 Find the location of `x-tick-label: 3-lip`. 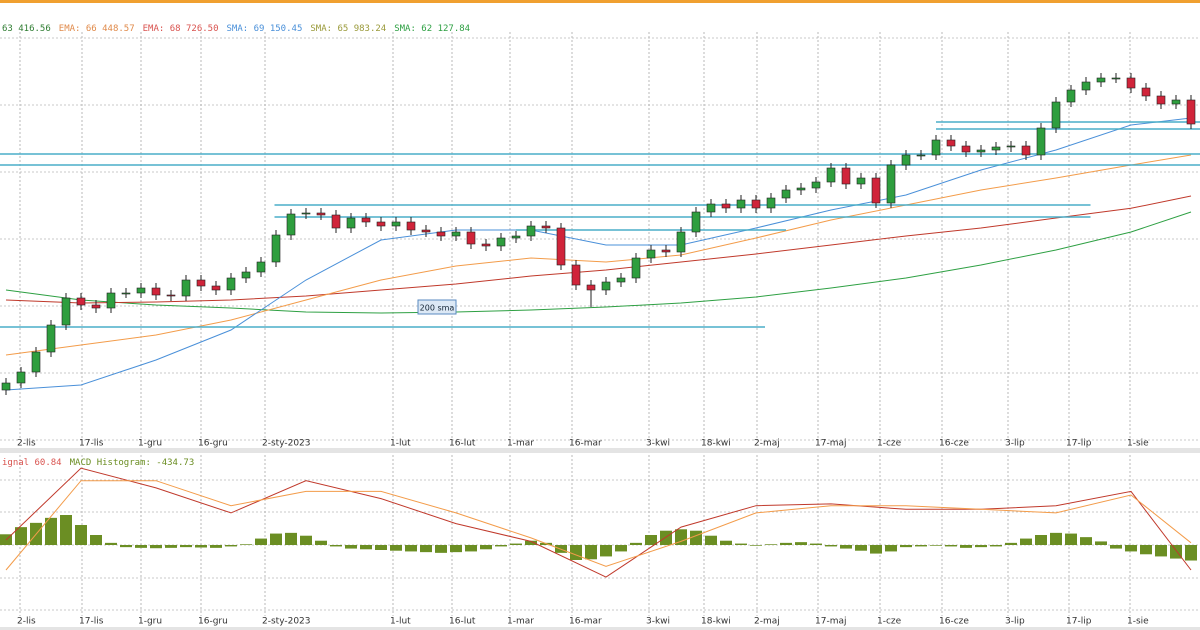

x-tick-label: 3-lip is located at coordinates (1015, 444).